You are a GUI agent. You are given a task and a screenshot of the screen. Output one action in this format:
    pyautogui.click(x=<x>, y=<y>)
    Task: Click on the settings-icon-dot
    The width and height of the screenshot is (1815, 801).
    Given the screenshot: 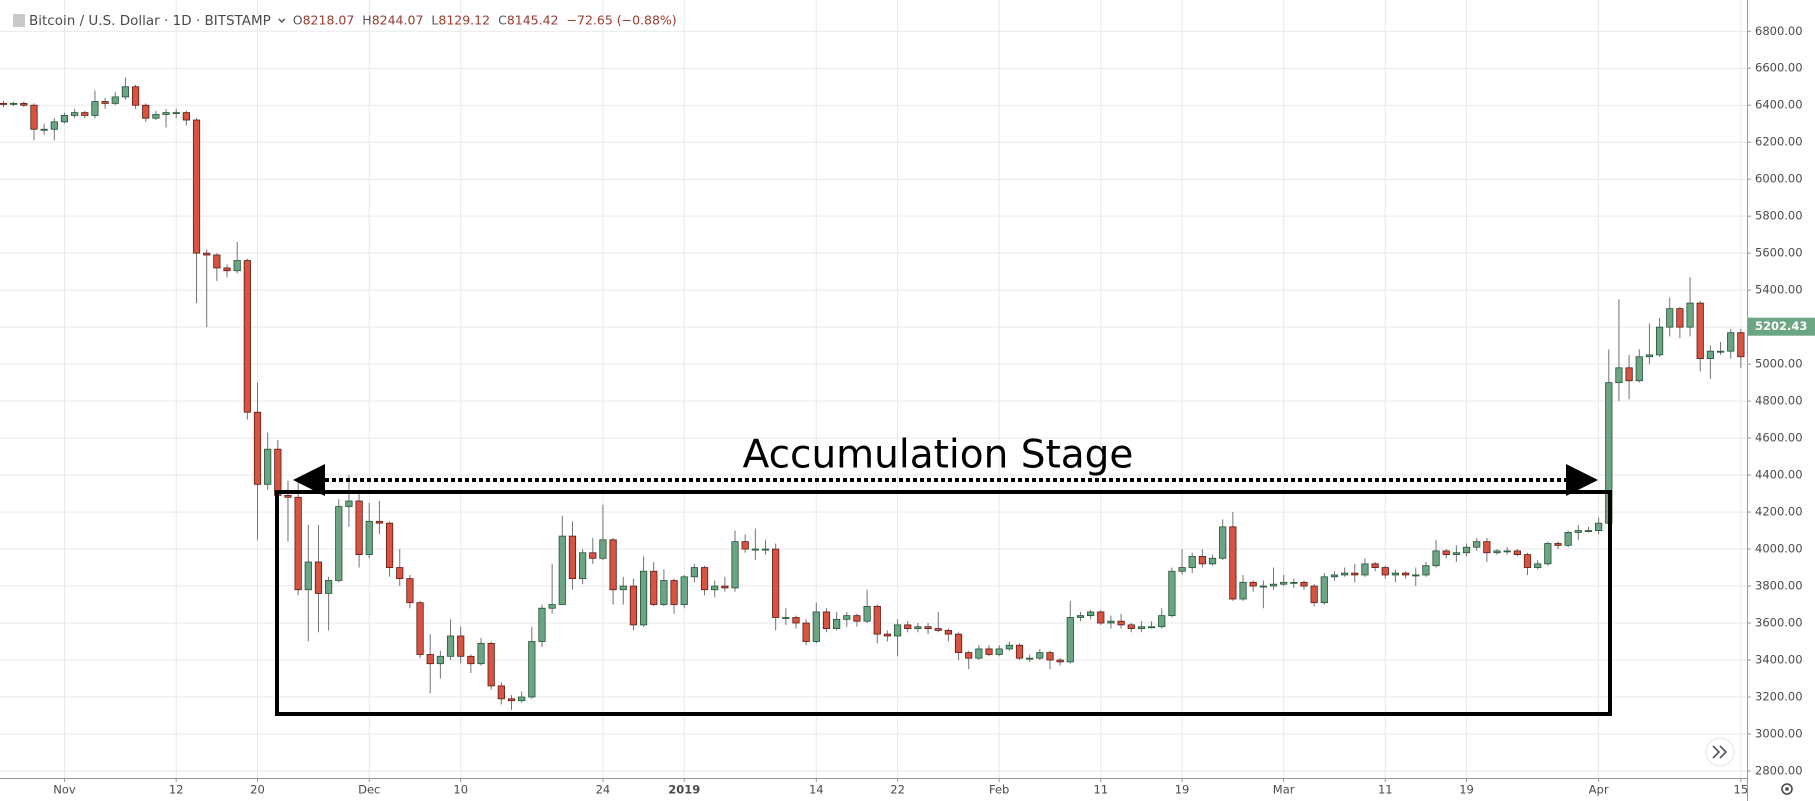 What is the action you would take?
    pyautogui.click(x=1787, y=789)
    